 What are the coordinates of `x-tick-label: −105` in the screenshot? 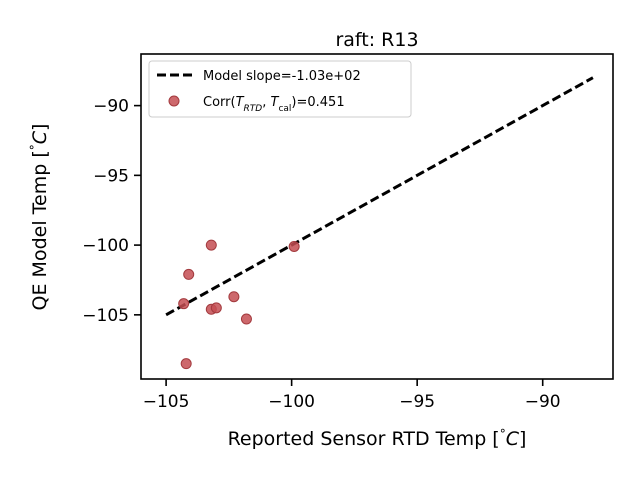 It's located at (166, 402).